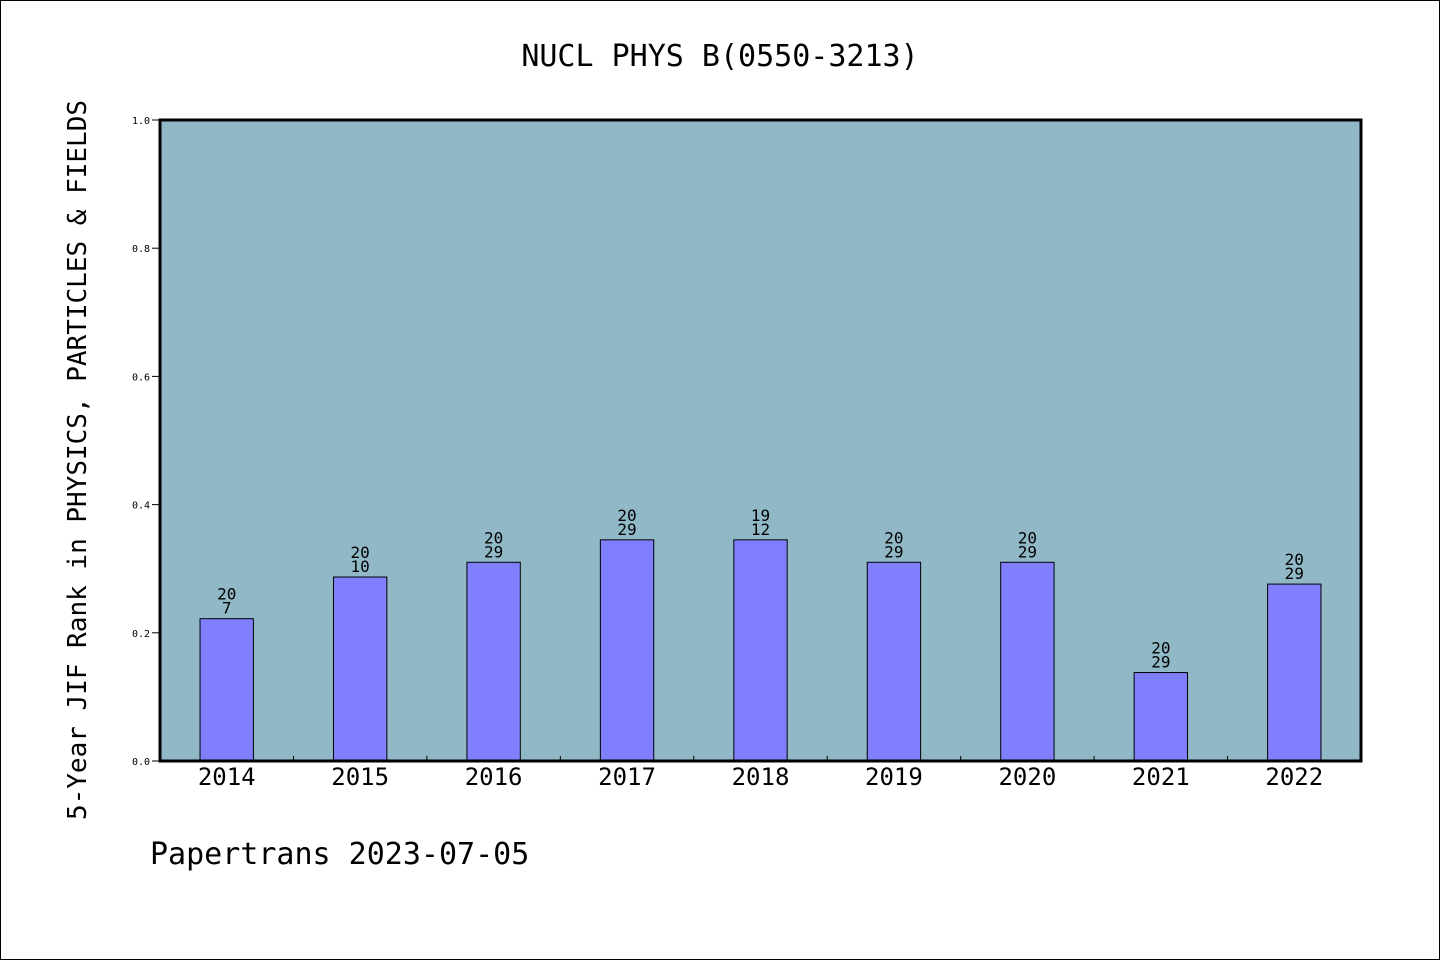 This screenshot has width=1440, height=960. I want to click on bar-2020, so click(1027, 661).